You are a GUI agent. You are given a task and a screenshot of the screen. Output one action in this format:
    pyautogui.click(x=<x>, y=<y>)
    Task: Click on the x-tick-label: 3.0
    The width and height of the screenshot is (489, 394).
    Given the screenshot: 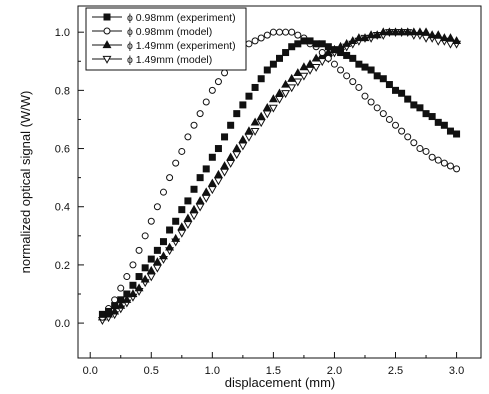 What is the action you would take?
    pyautogui.click(x=456, y=371)
    